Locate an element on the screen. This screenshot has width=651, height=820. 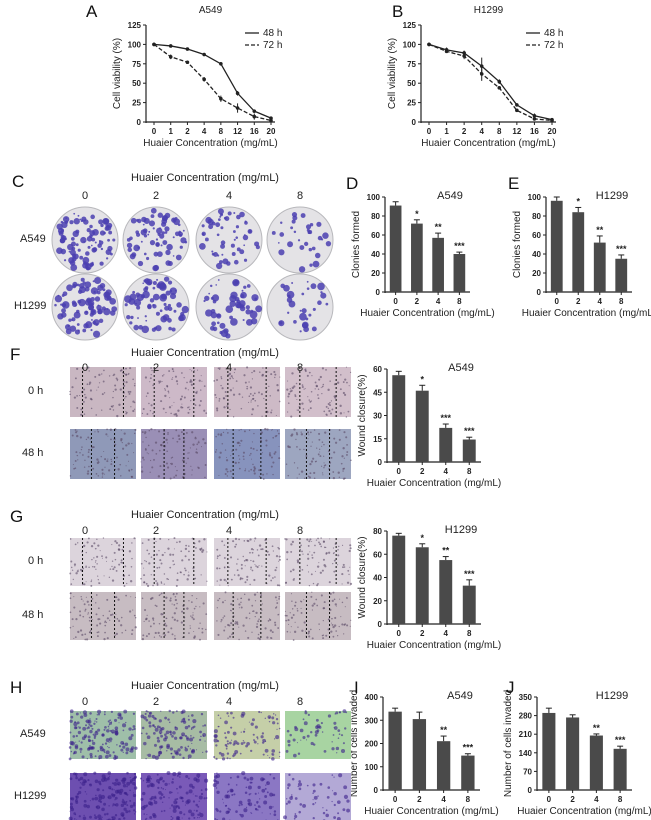
series-line is located at coordinates (490, 82).